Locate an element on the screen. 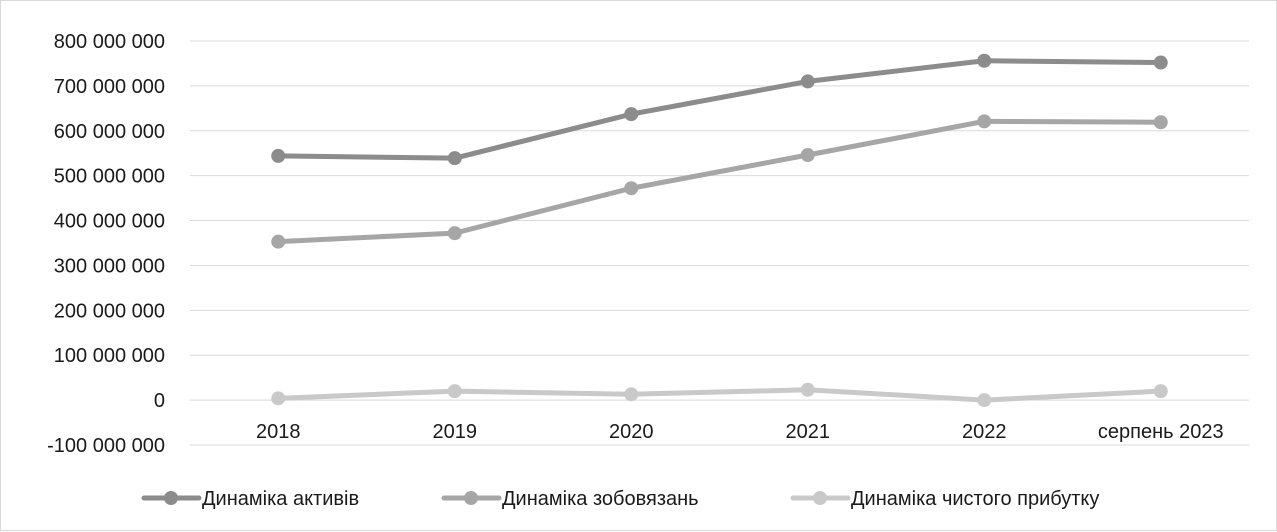 This screenshot has height=532, width=1277. x-axis-tick-labels: 2018 2019 2020 2021 2022 серпень 2023 is located at coordinates (740, 432).